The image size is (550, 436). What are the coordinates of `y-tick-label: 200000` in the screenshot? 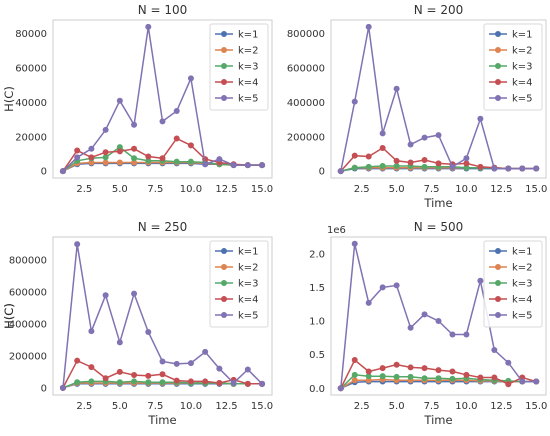 It's located at (28, 356).